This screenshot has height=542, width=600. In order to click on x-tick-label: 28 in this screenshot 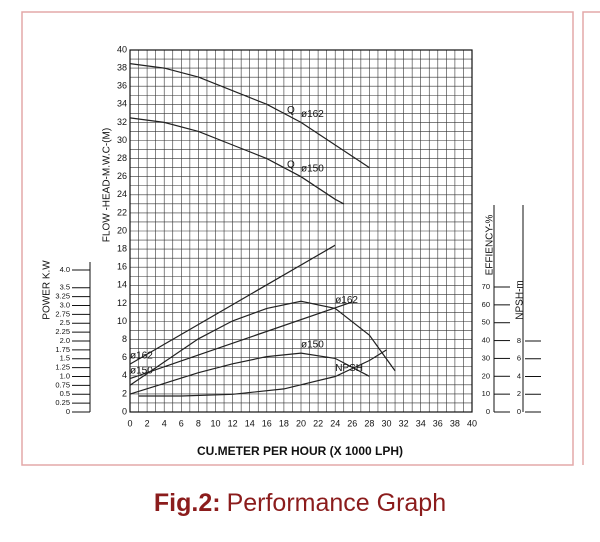, I will do `click(369, 423)`.